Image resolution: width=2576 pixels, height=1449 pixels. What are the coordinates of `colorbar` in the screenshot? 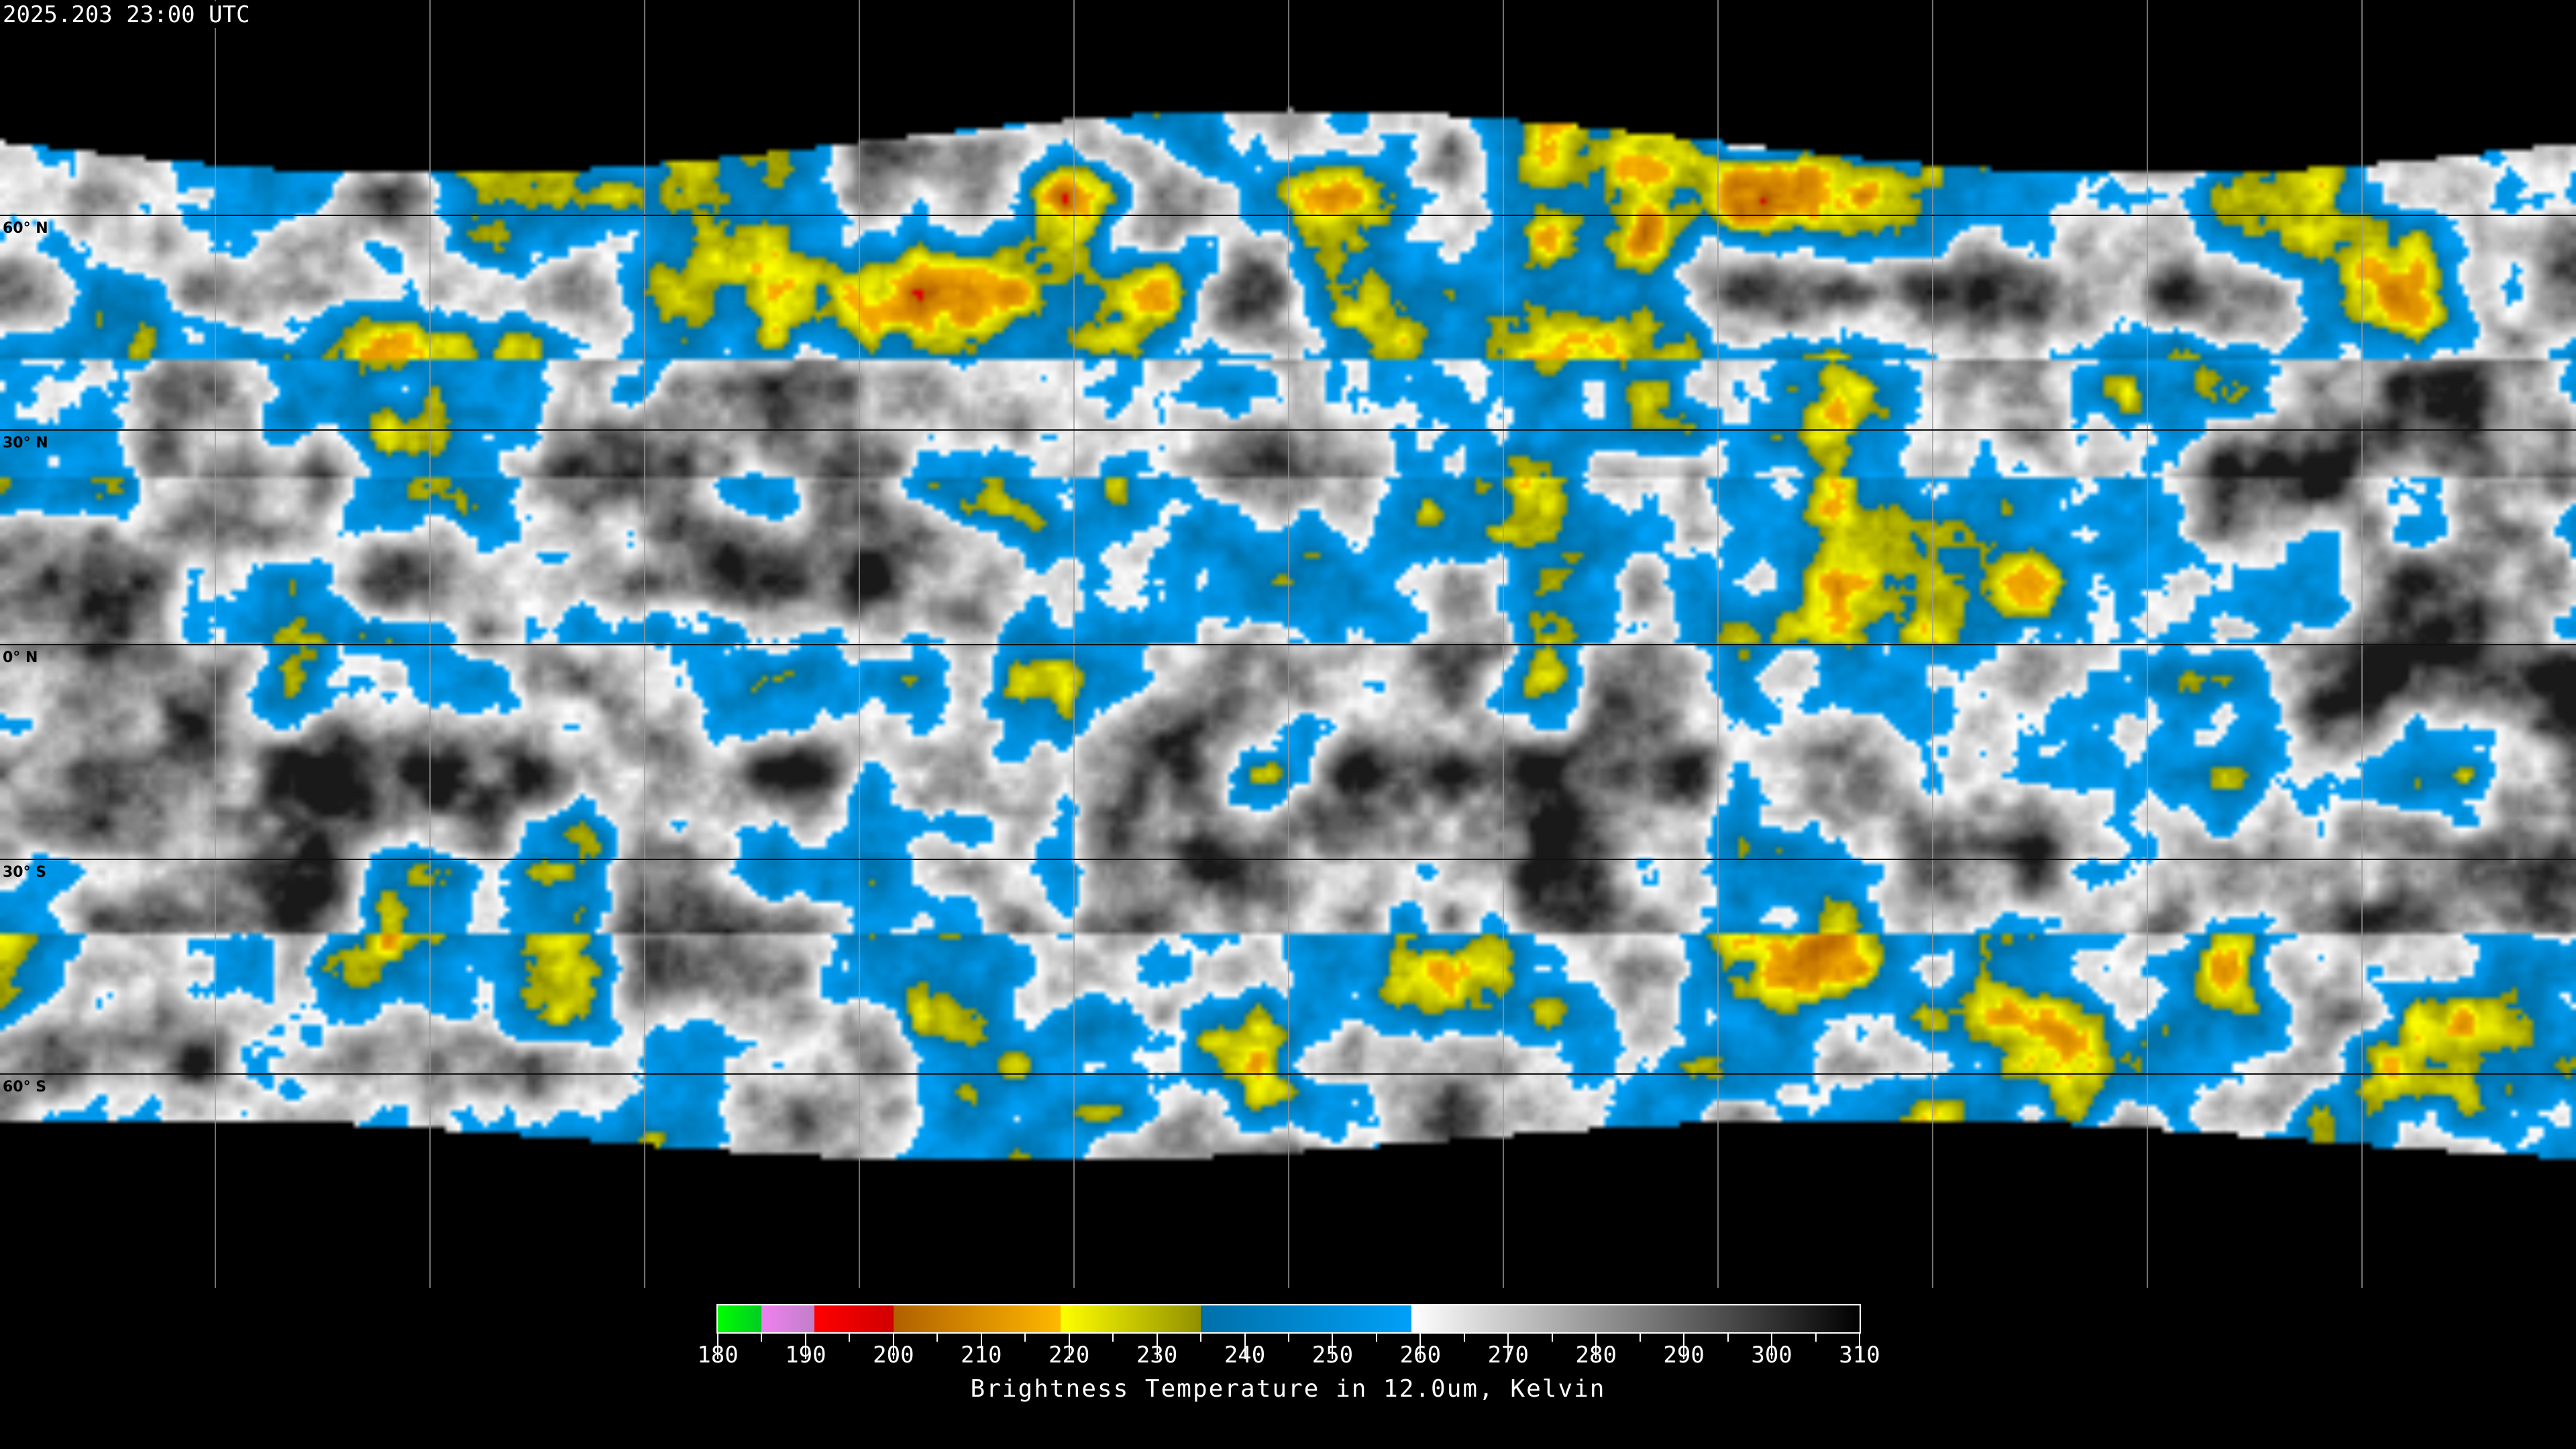 It's located at (1288, 1319).